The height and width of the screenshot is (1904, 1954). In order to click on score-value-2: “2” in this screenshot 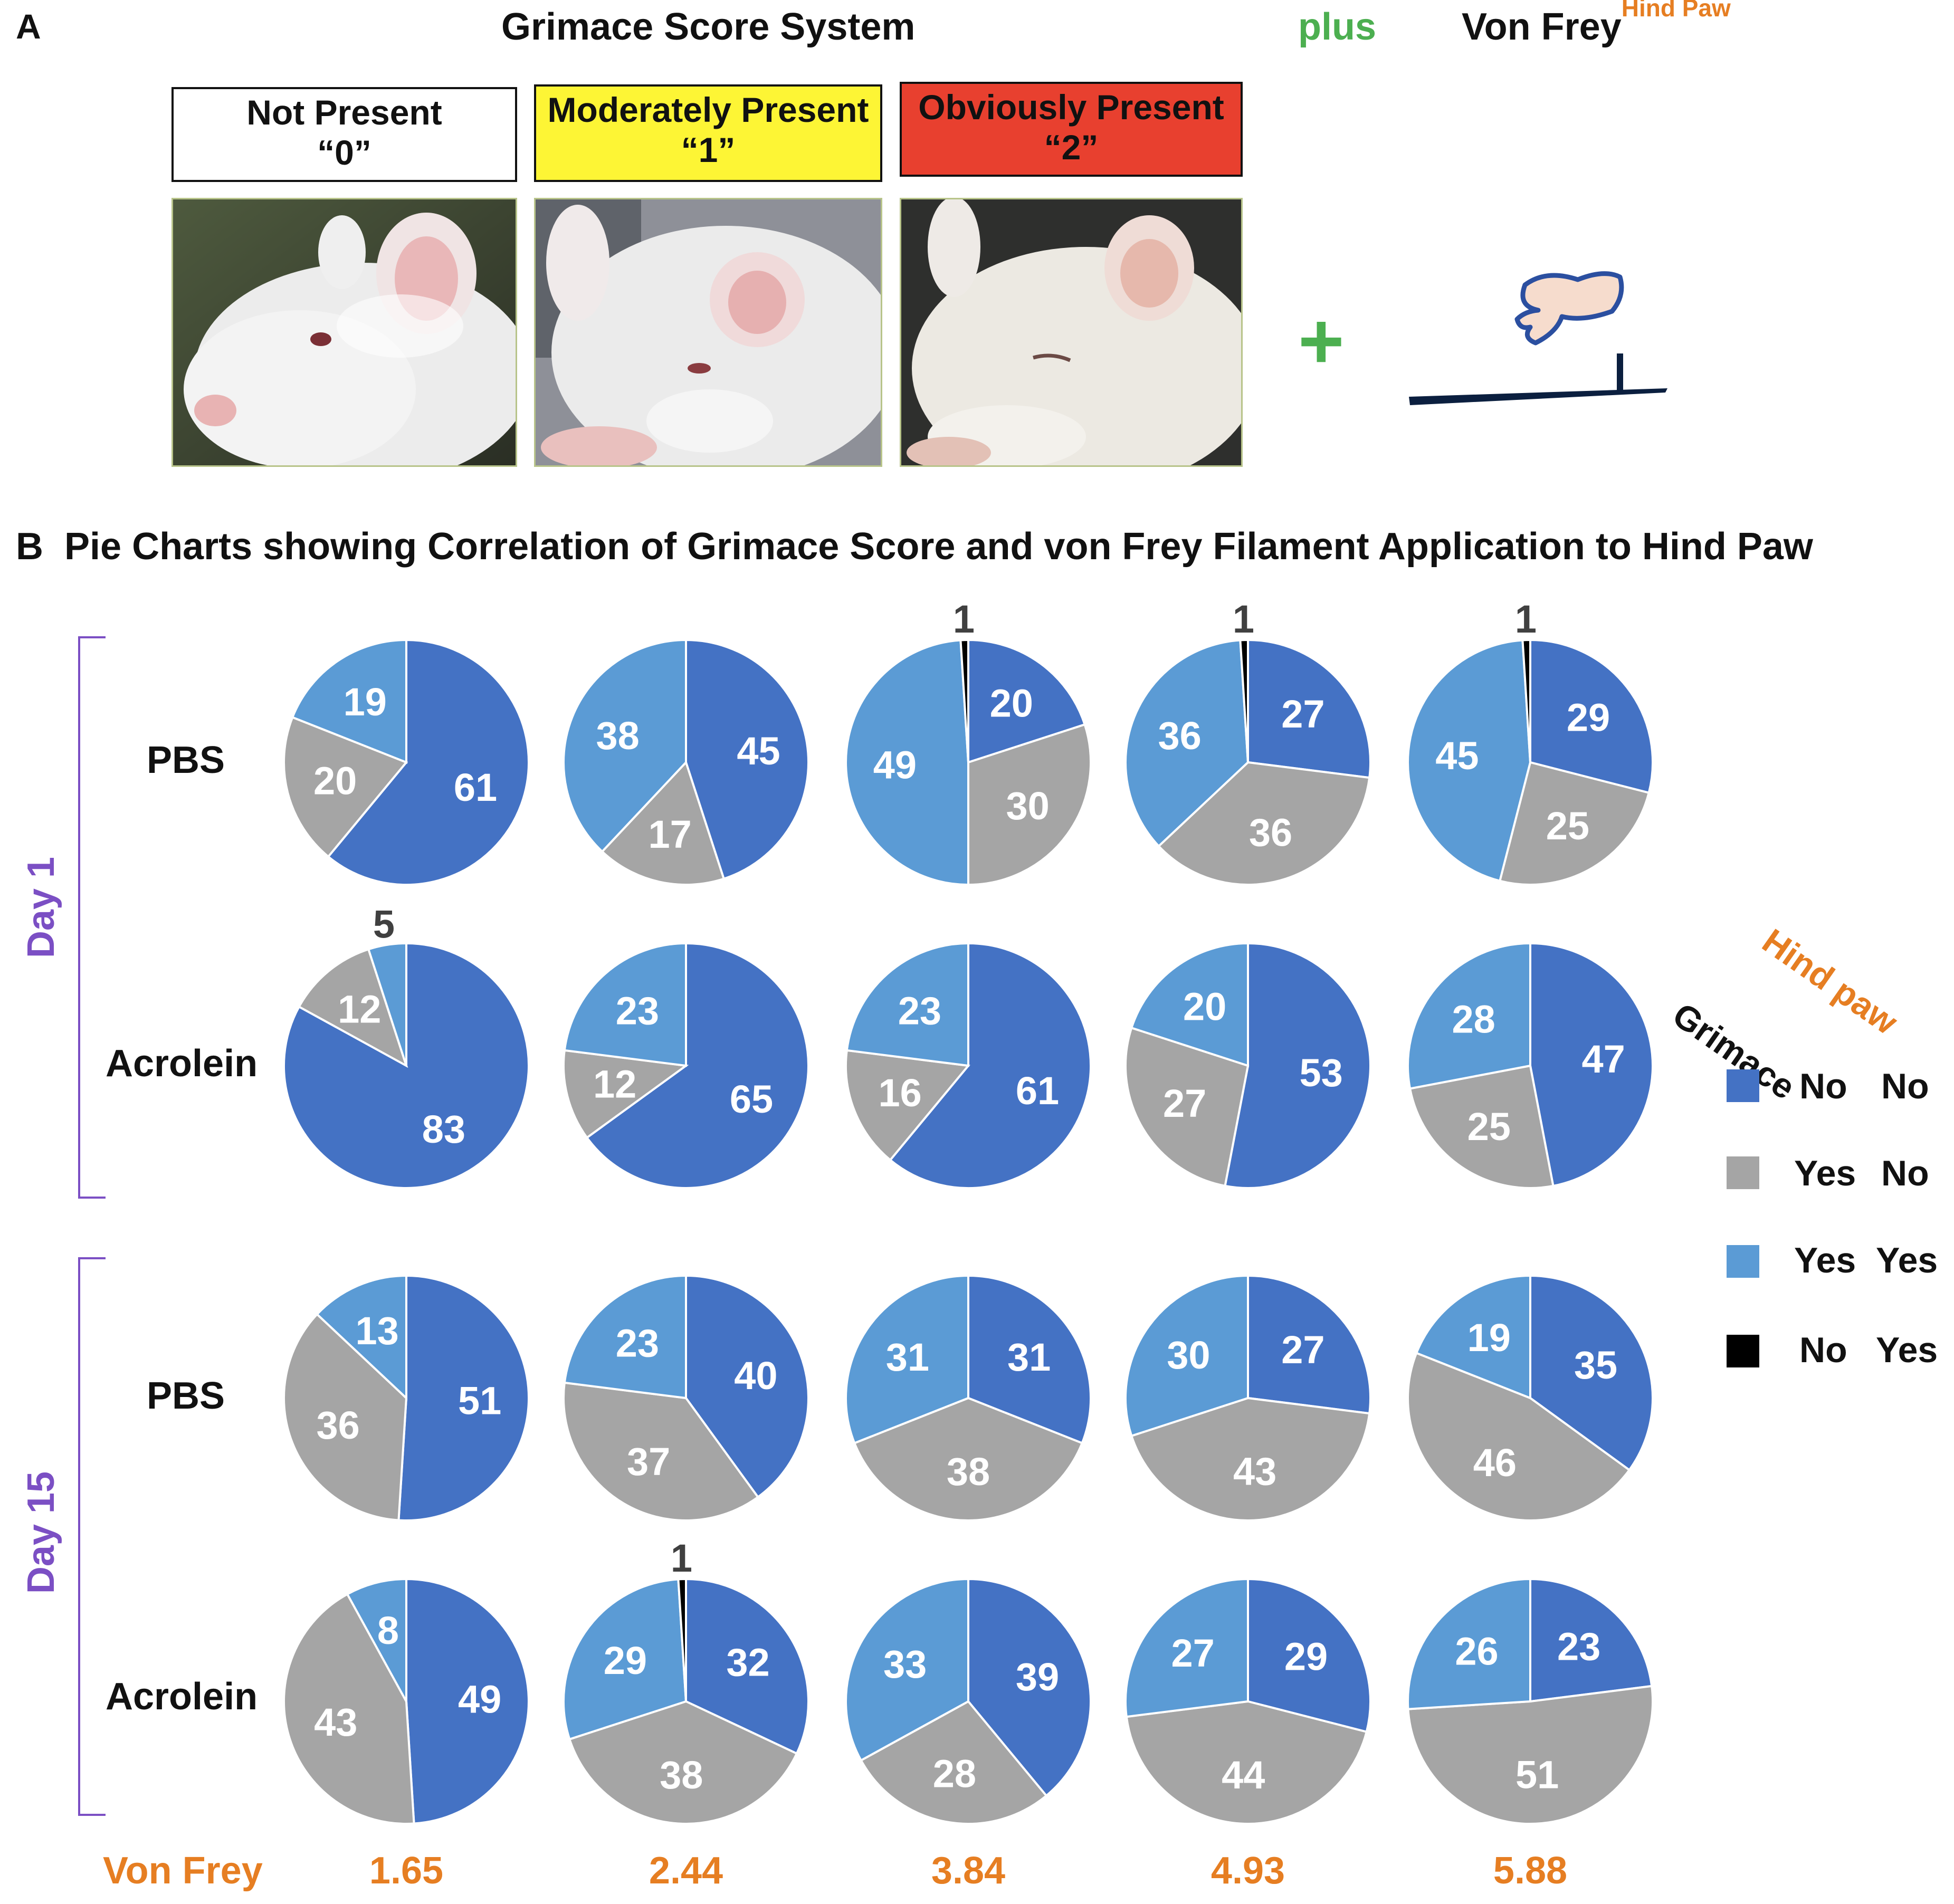, I will do `click(1071, 147)`.